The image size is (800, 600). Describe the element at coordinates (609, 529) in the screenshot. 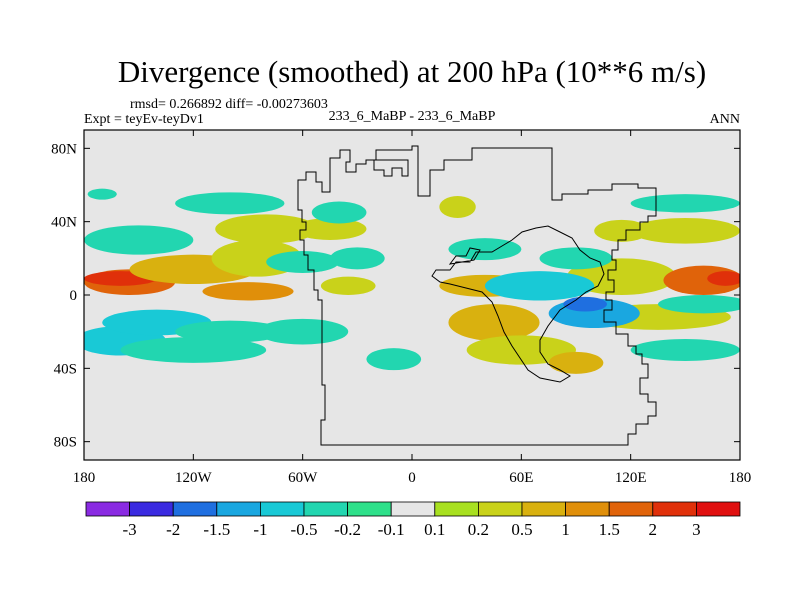

I see `colorbar-label-11: 1.5` at that location.